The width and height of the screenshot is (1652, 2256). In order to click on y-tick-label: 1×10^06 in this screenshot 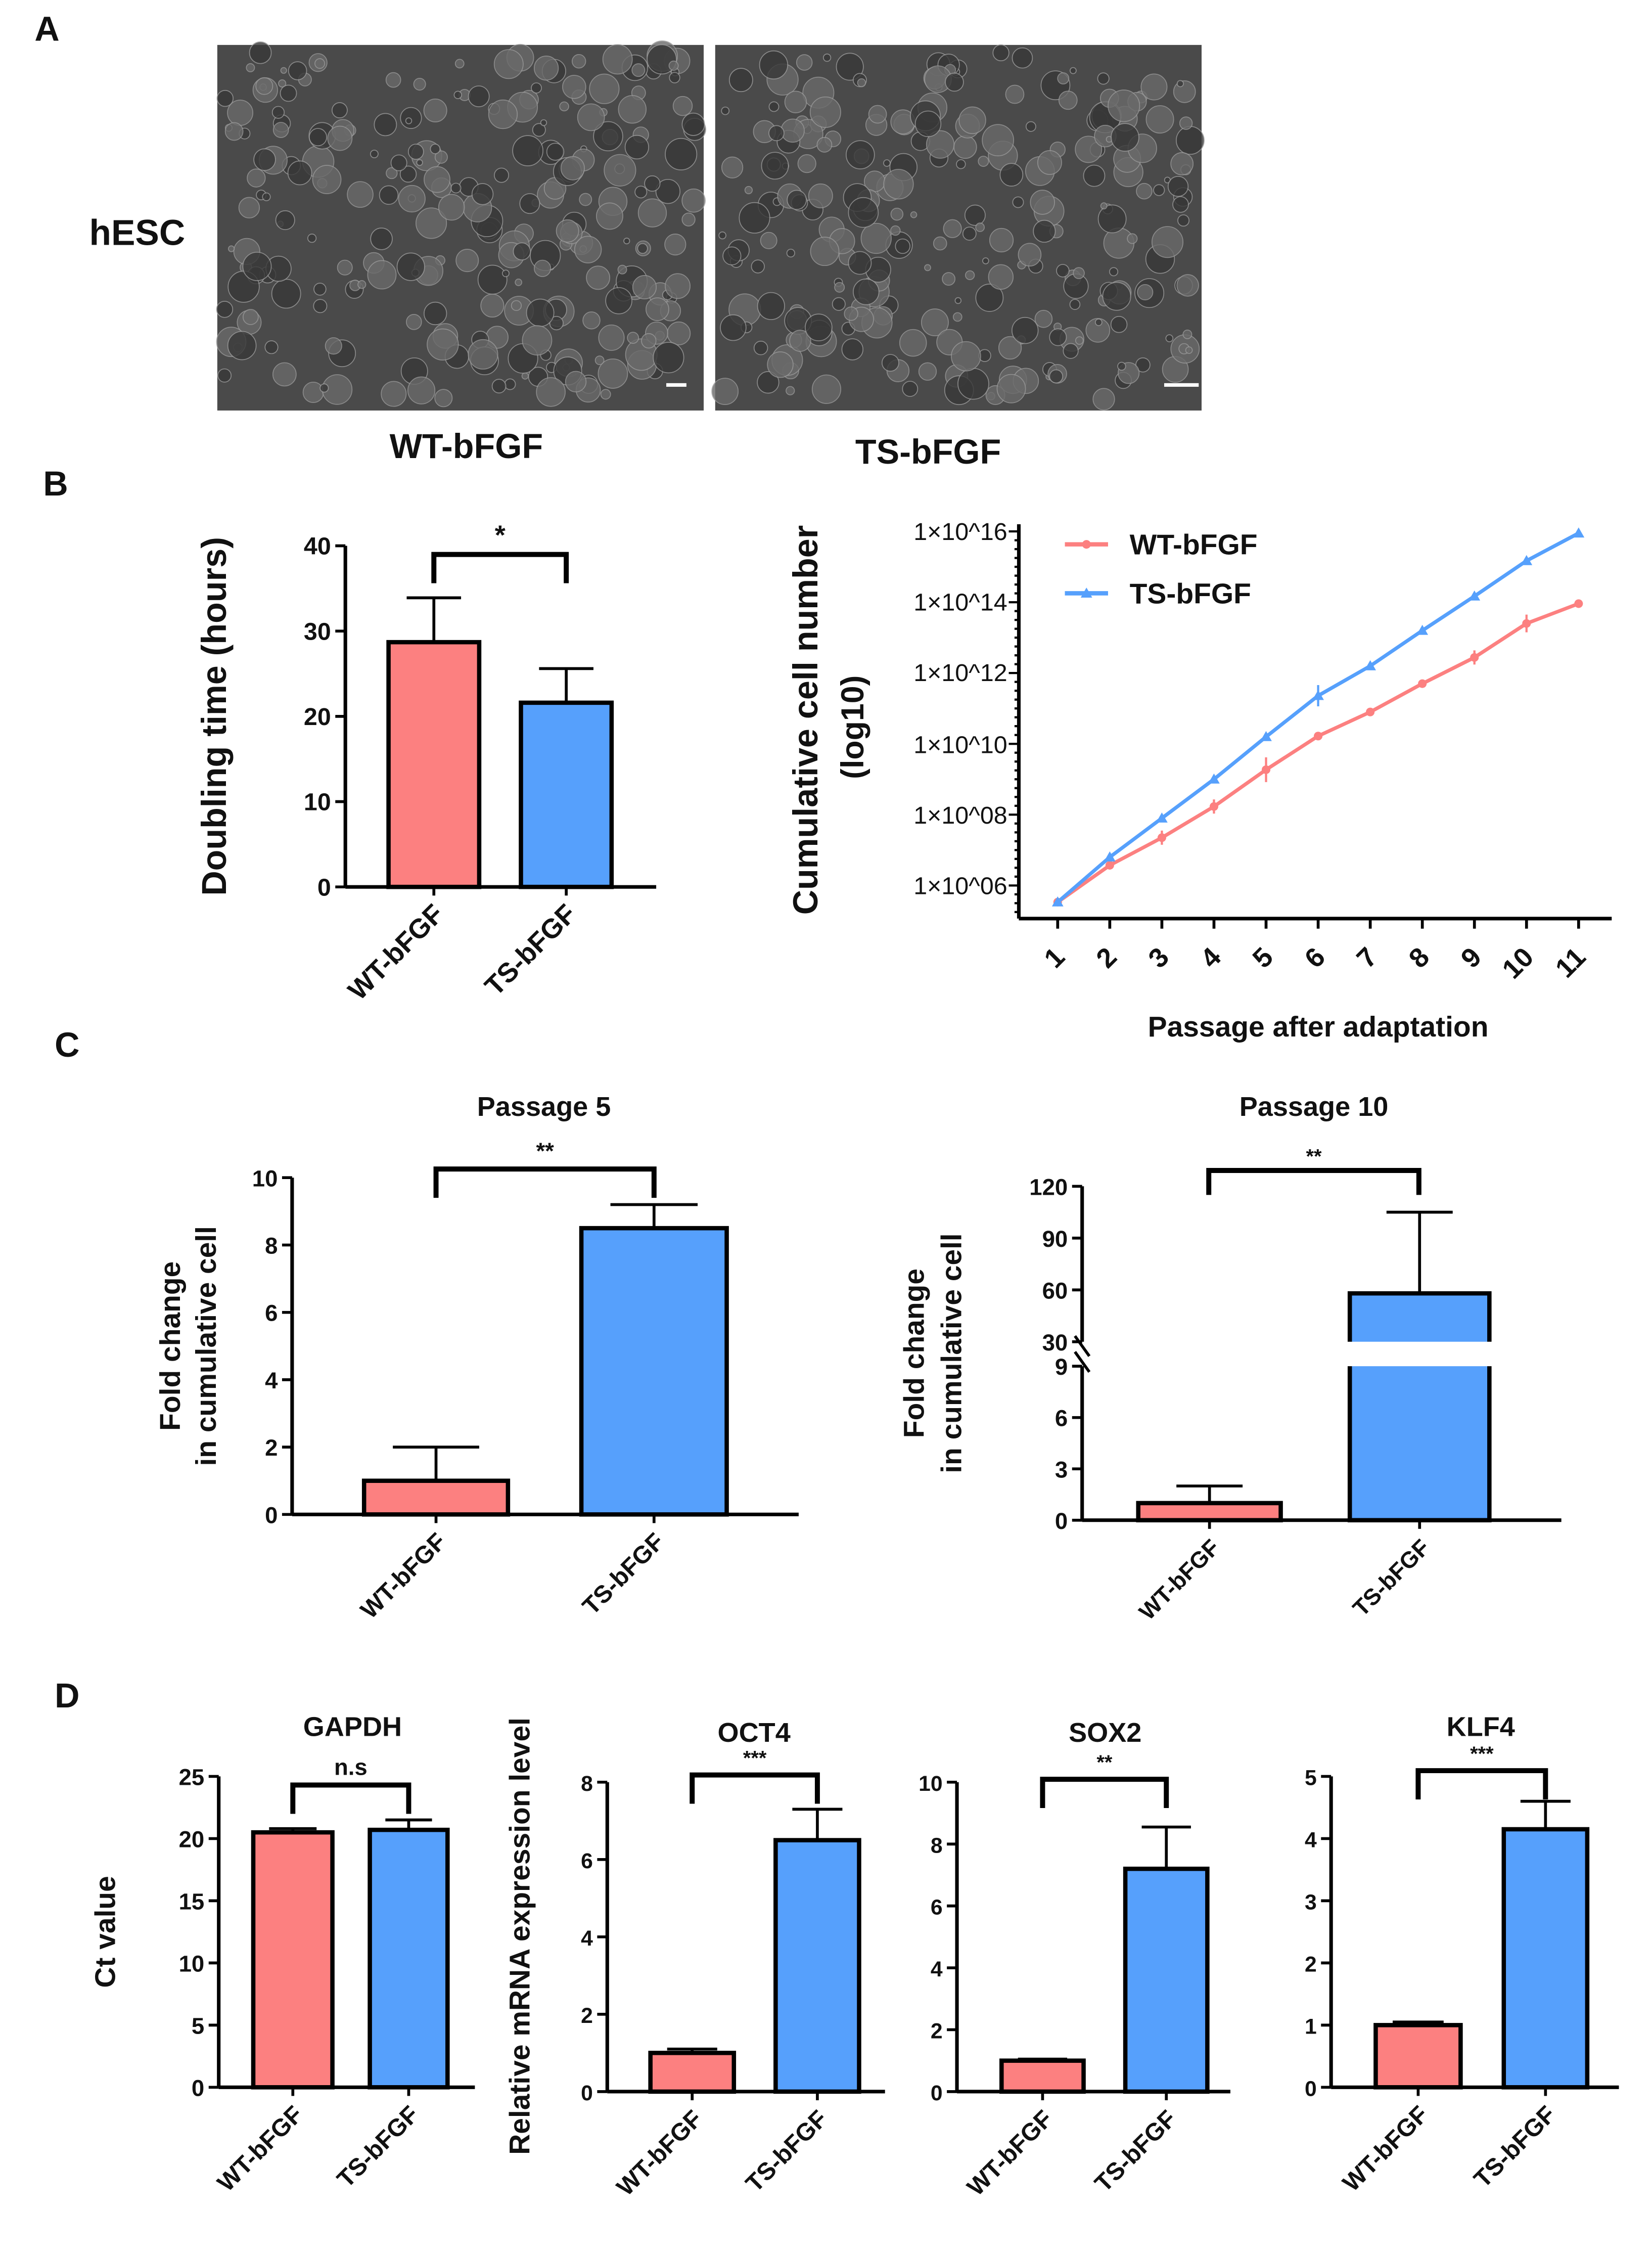, I will do `click(960, 885)`.